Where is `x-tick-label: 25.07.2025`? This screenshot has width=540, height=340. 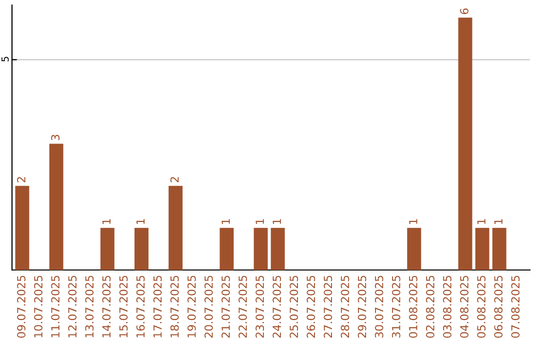 x-tick-label: 25.07.2025 is located at coordinates (294, 307).